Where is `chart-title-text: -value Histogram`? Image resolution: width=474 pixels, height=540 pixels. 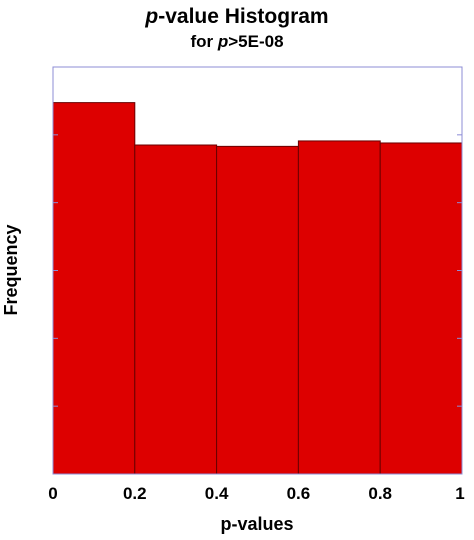
chart-title-text: -value Histogram is located at coordinates (243, 16).